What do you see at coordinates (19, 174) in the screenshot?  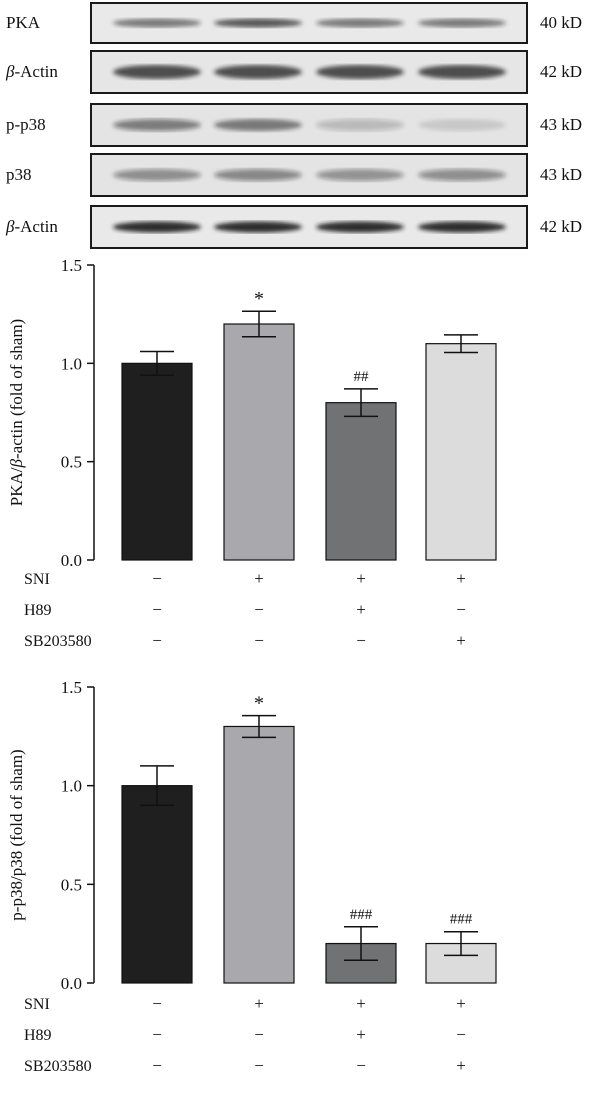 I see `blot-label-text: p38` at bounding box center [19, 174].